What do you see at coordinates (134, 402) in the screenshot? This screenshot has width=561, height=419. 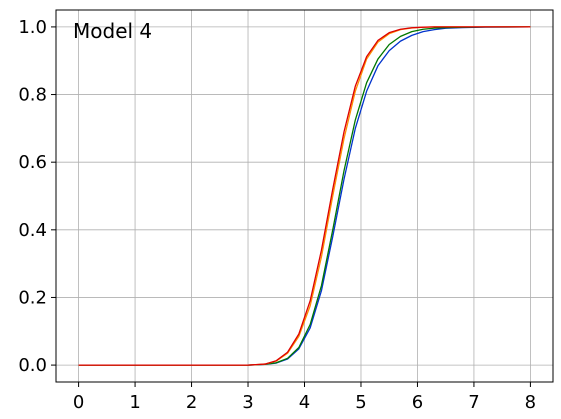 I see `x-tick-label: 1` at bounding box center [134, 402].